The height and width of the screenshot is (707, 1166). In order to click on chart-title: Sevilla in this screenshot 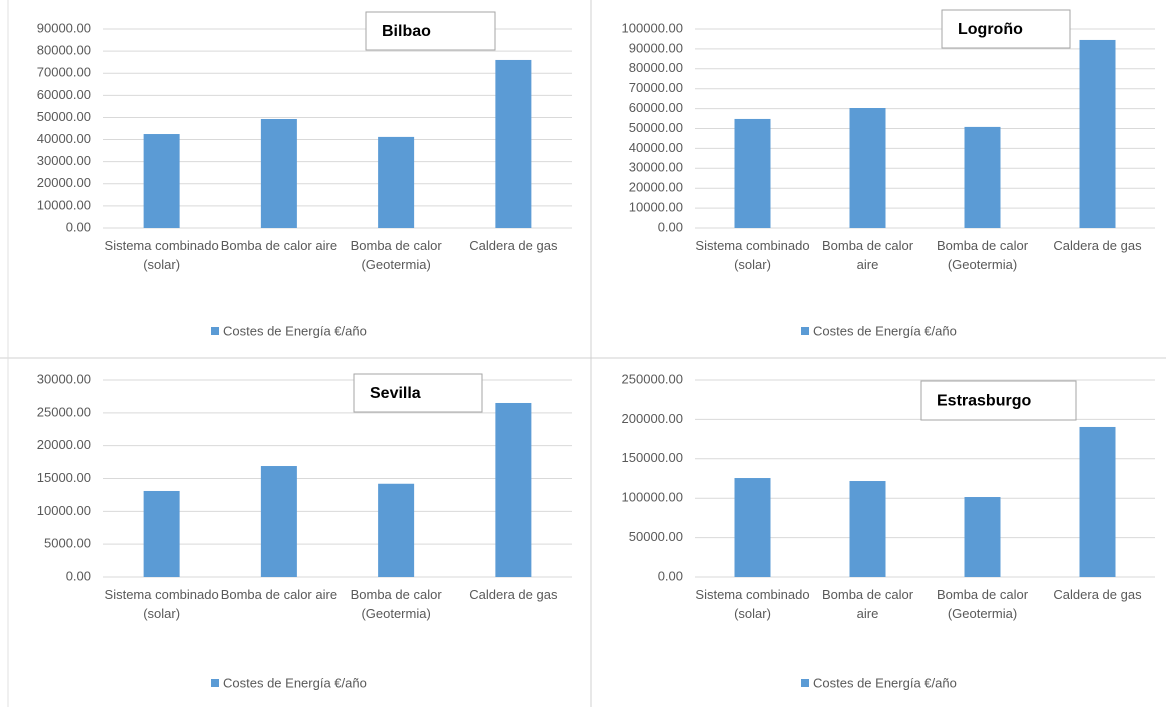, I will do `click(395, 393)`.